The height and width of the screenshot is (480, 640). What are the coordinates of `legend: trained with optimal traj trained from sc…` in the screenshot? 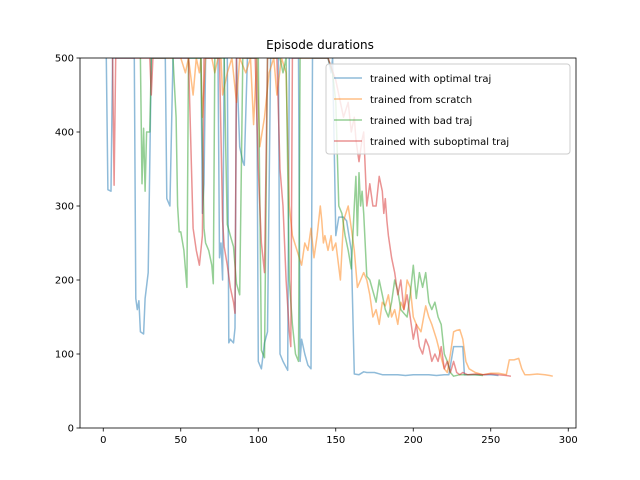 It's located at (448, 109).